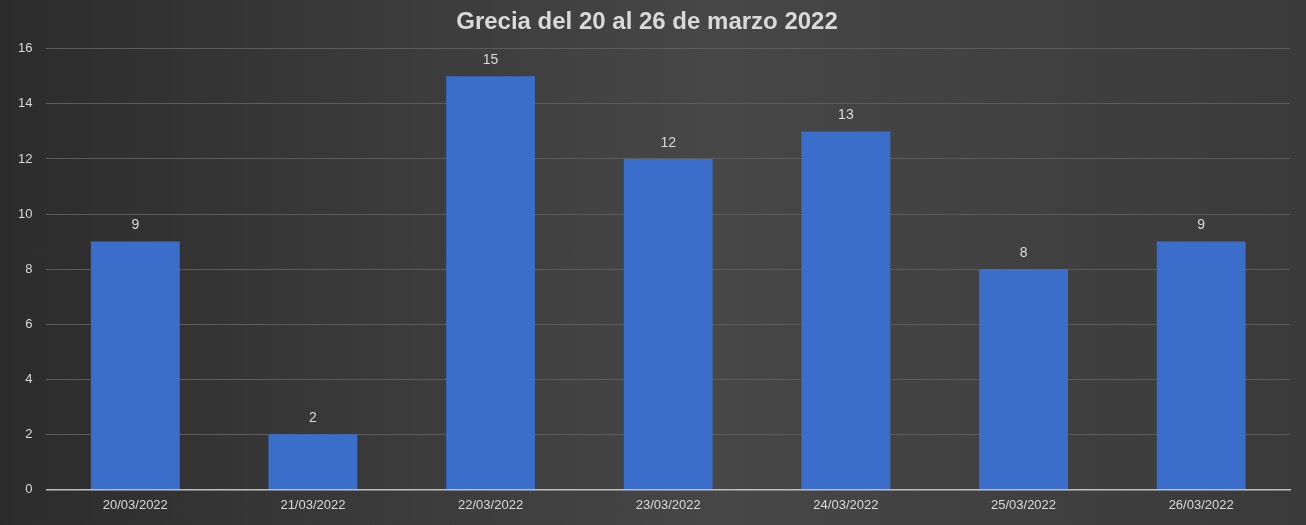 This screenshot has width=1306, height=525. What do you see at coordinates (25, 213) in the screenshot?
I see `y-tick-label: 10` at bounding box center [25, 213].